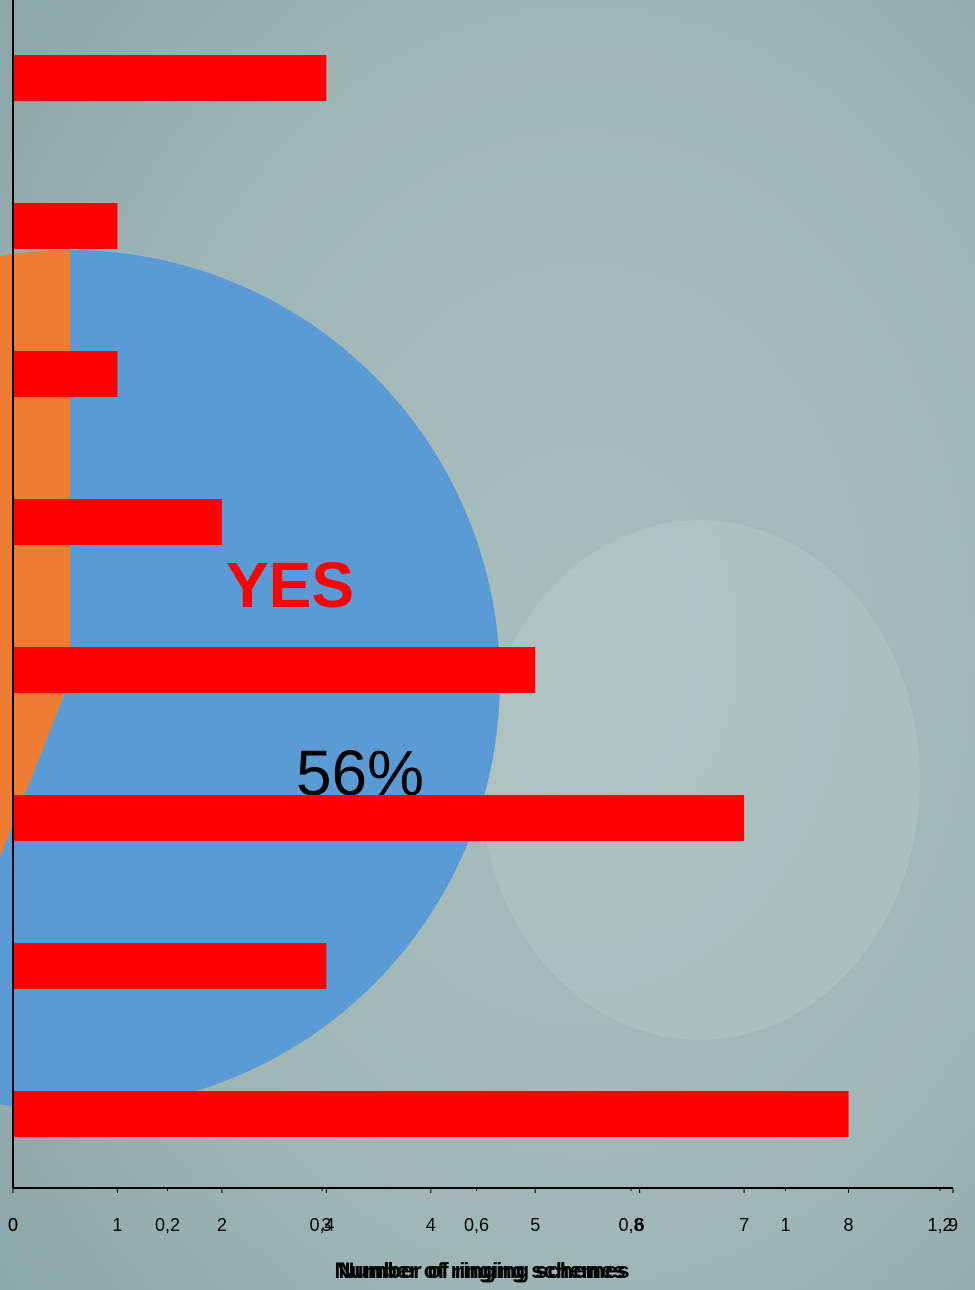 Image resolution: width=975 pixels, height=1290 pixels. I want to click on x2-tick-label: 0, so click(13, 1225).